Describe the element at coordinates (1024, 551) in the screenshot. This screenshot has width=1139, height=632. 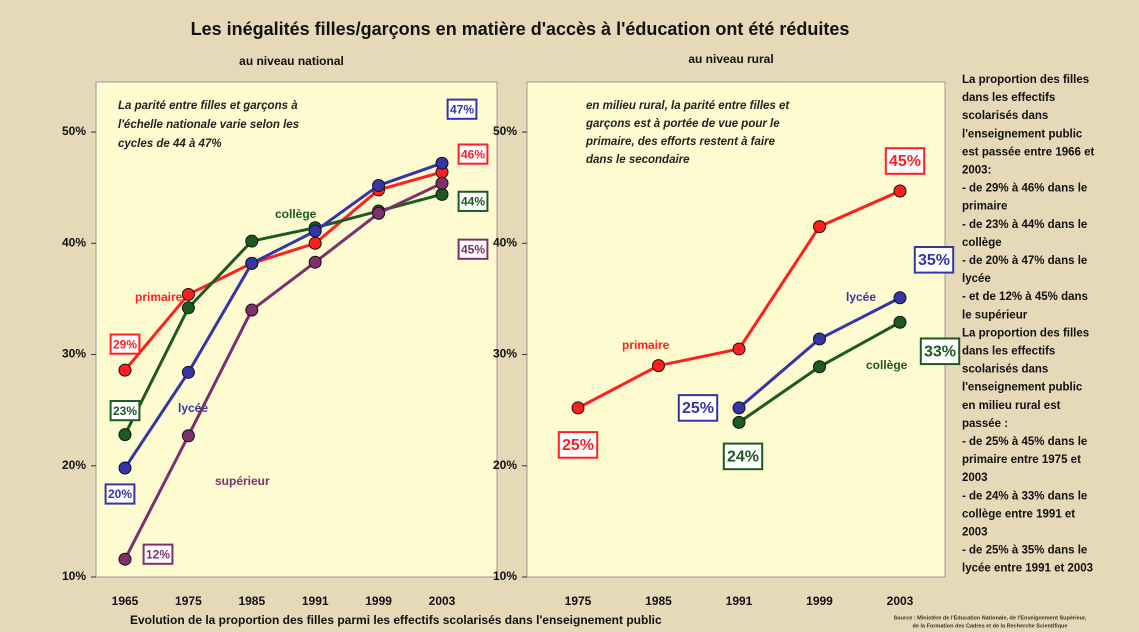
I see `sidebar-text: - de 25% à 35% dans le` at that location.